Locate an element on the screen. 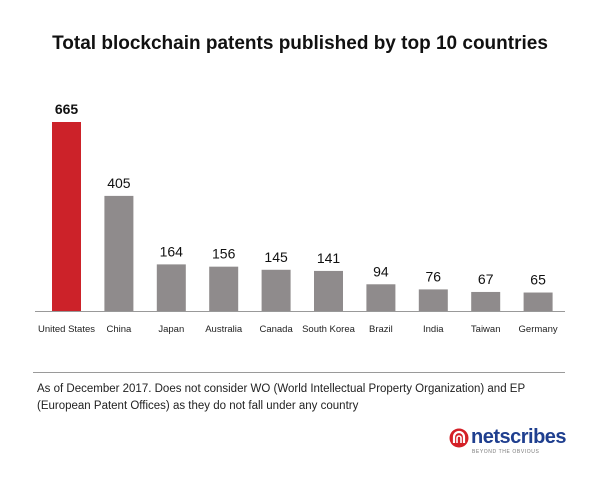  data-label: 145 is located at coordinates (276, 257).